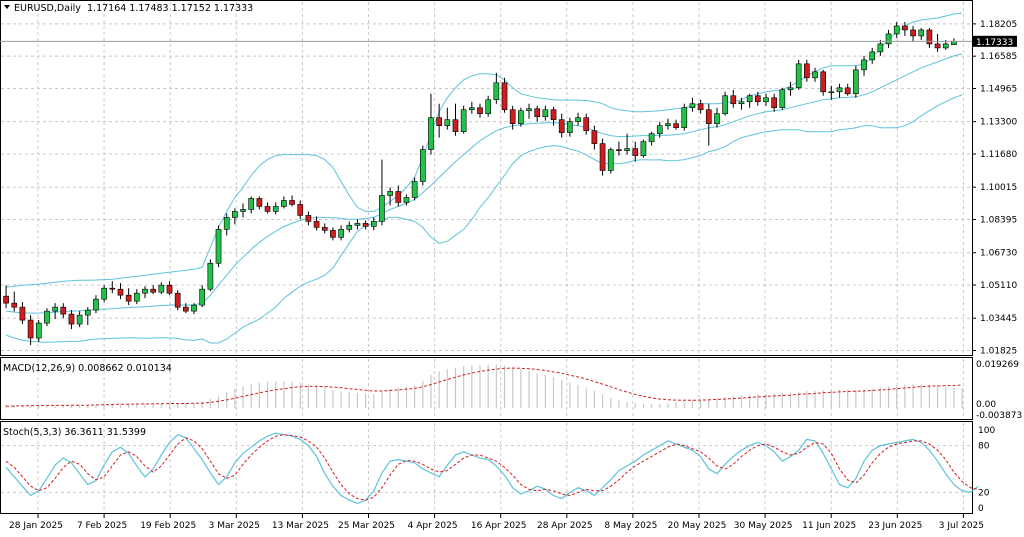 This screenshot has width=1024, height=537. I want to click on stoch-title: Stoch(5,3,3) 36.3611 31.5399, so click(74, 432).